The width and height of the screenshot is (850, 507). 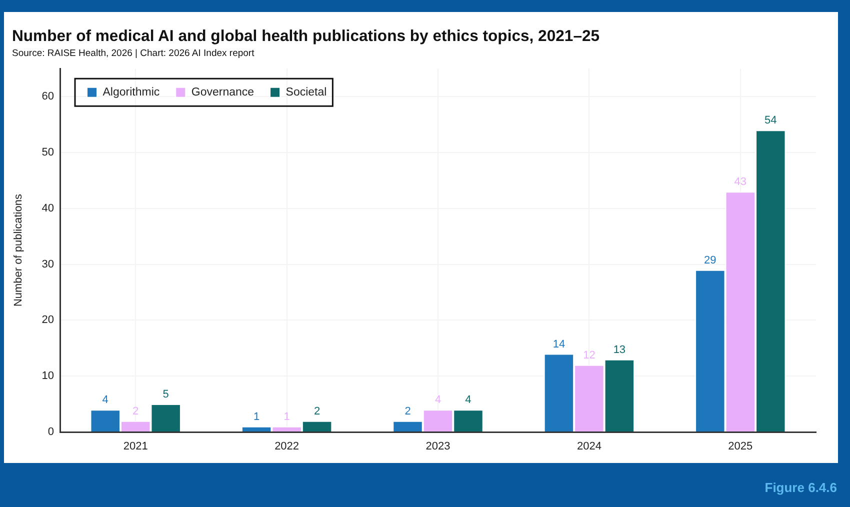 What do you see at coordinates (710, 260) in the screenshot?
I see `data-label: 29` at bounding box center [710, 260].